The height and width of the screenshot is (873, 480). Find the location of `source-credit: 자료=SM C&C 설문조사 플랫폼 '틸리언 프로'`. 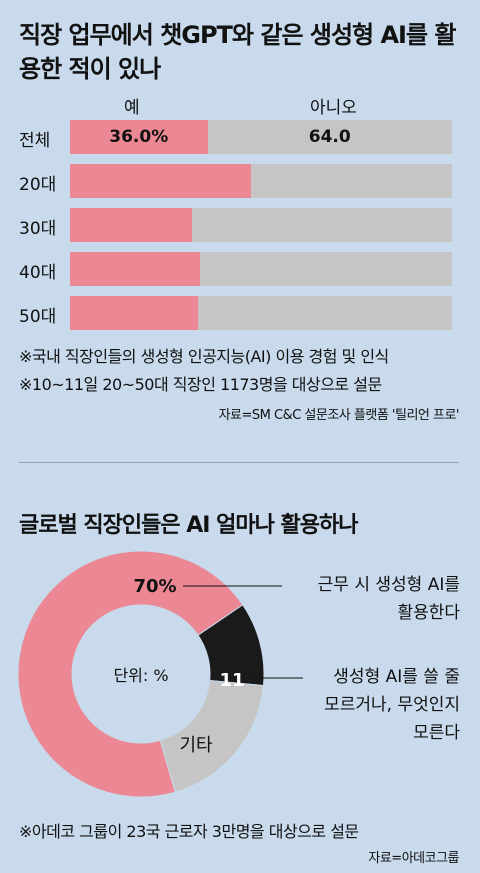

source-credit: 자료=SM C&C 설문조사 플랫폼 '틸리언 프로' is located at coordinates (339, 415).